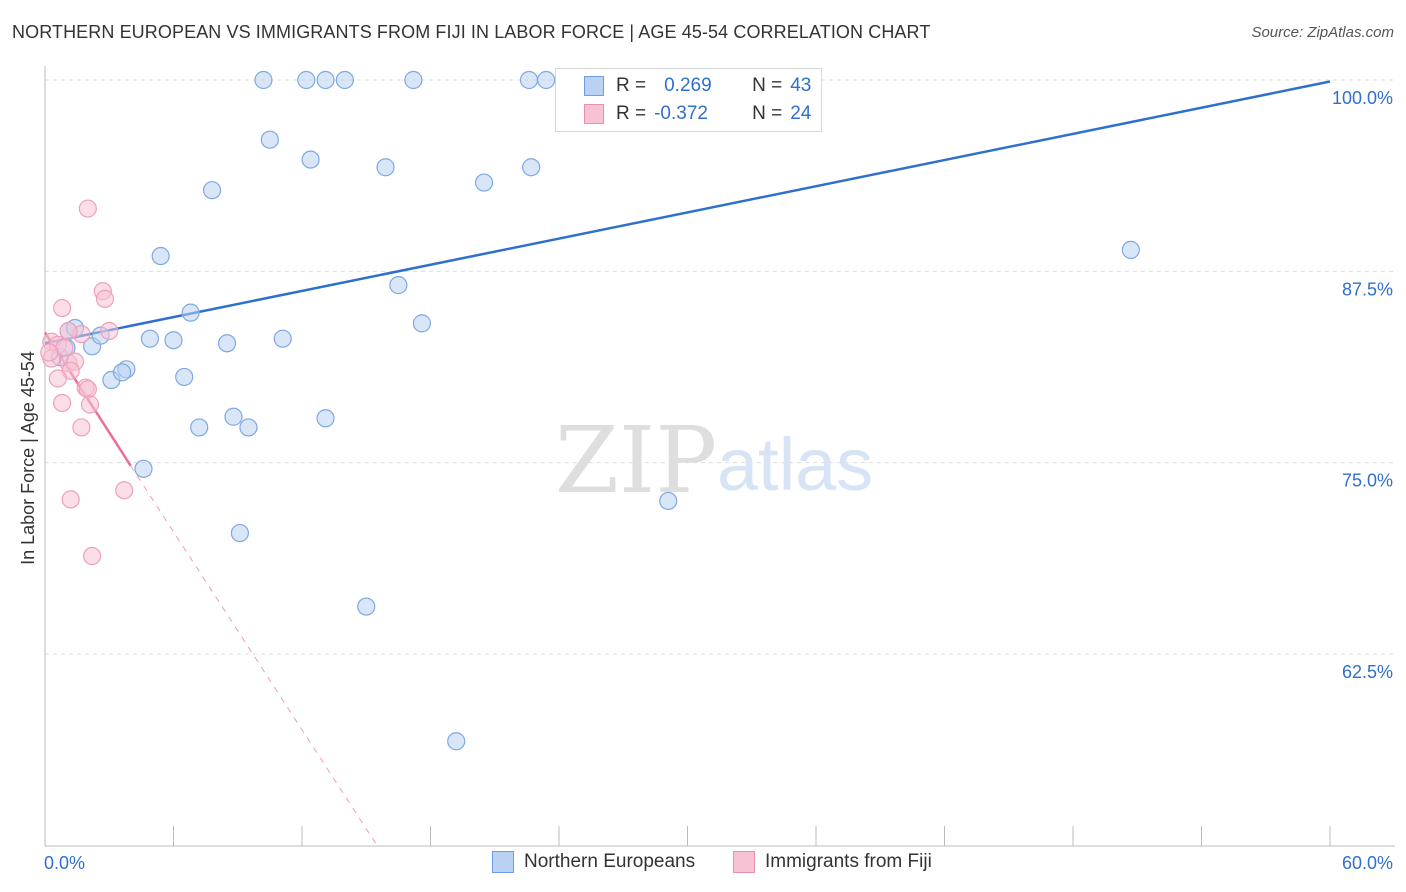 The width and height of the screenshot is (1406, 892). What do you see at coordinates (1322, 32) in the screenshot?
I see `source-label: Source: ZipAtlas.com` at bounding box center [1322, 32].